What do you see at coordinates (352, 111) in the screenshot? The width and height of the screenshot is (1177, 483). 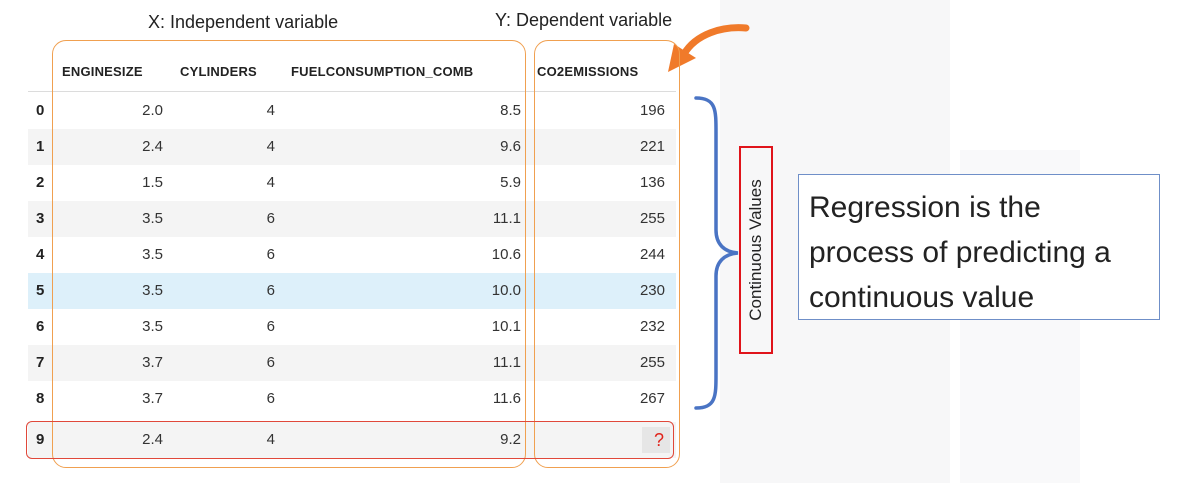 I see `table-row: 0 2.0 4 8.5 196` at bounding box center [352, 111].